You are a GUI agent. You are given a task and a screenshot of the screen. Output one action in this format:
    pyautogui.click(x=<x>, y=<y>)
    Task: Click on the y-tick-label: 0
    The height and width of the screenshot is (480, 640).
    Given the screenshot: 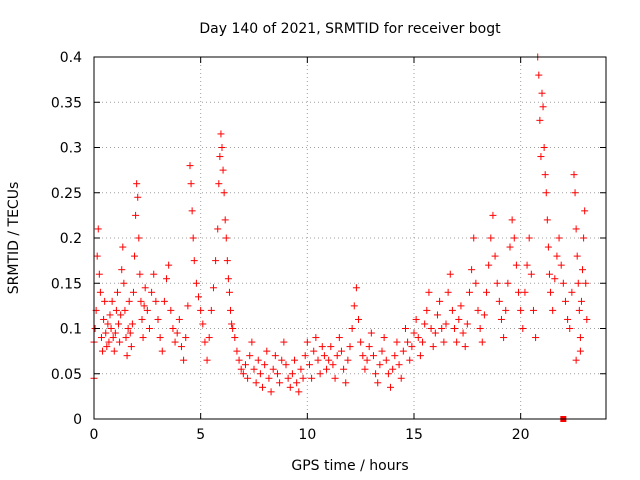 What is the action you would take?
    pyautogui.click(x=77, y=420)
    